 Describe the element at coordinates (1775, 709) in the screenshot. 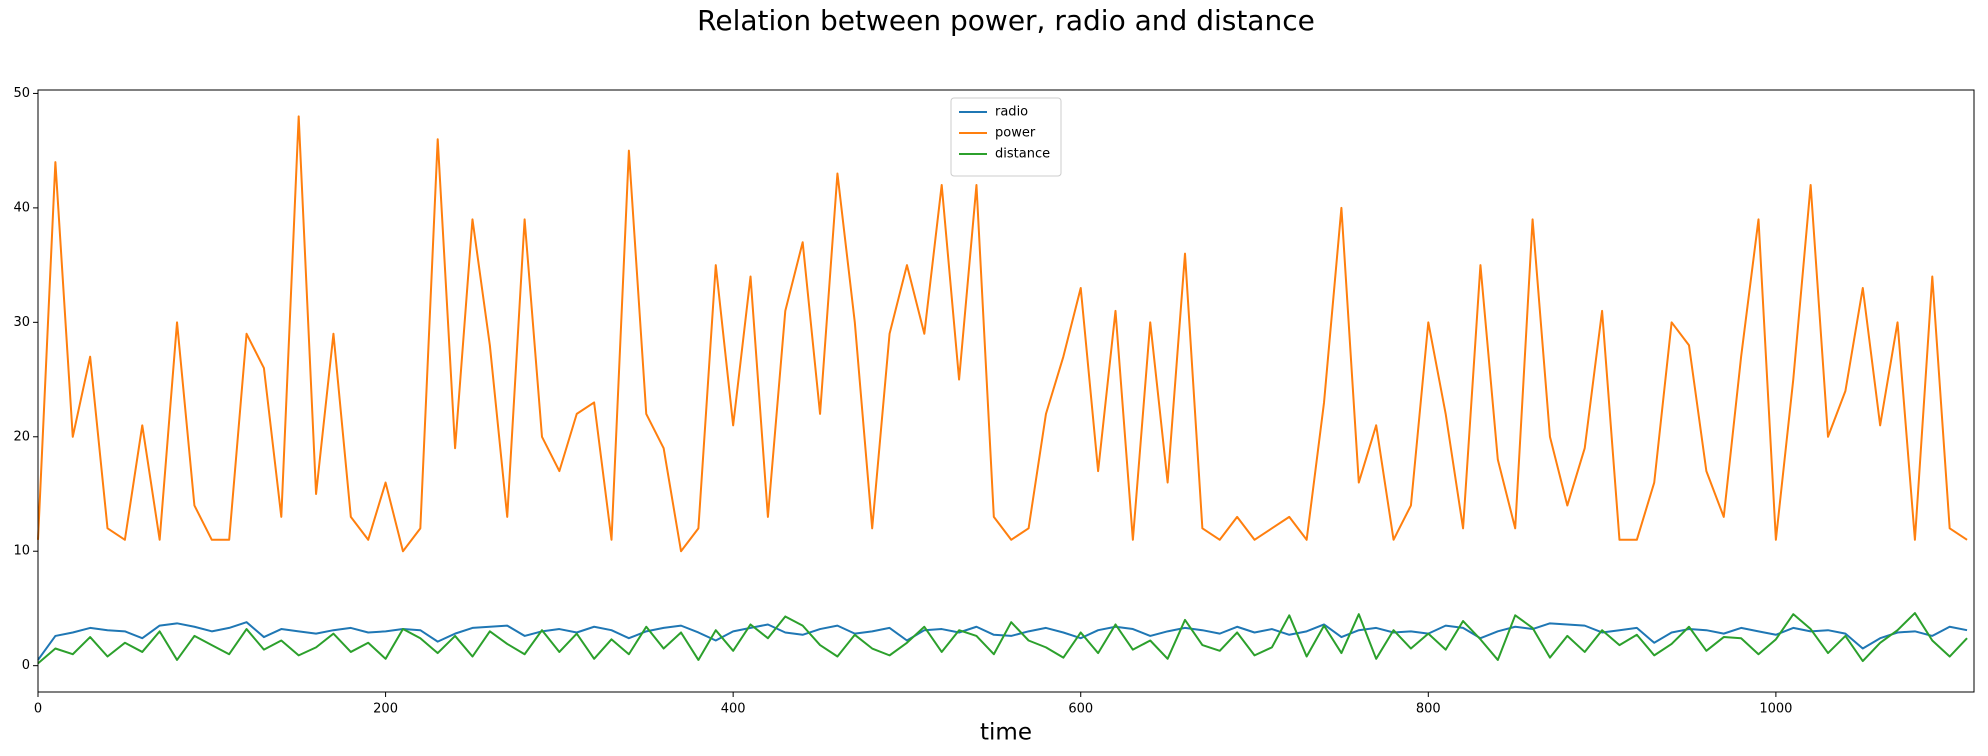

I see `x-tick-label: 1000` at that location.